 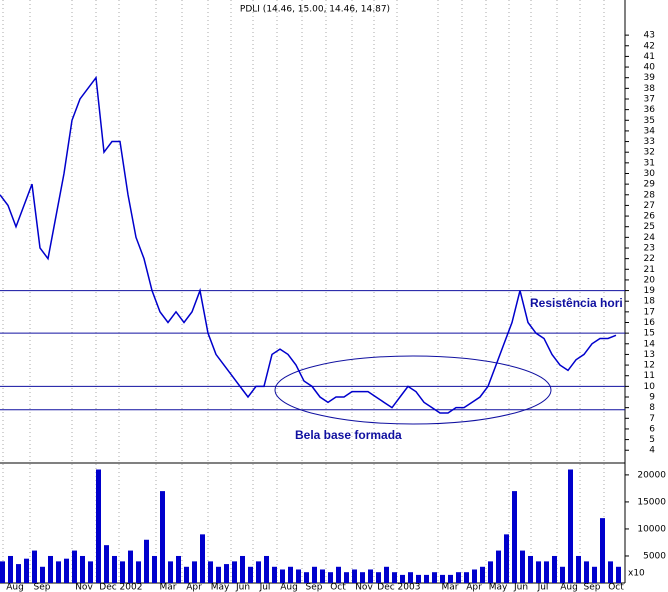 I want to click on x-tick-label: 2003, so click(x=409, y=587).